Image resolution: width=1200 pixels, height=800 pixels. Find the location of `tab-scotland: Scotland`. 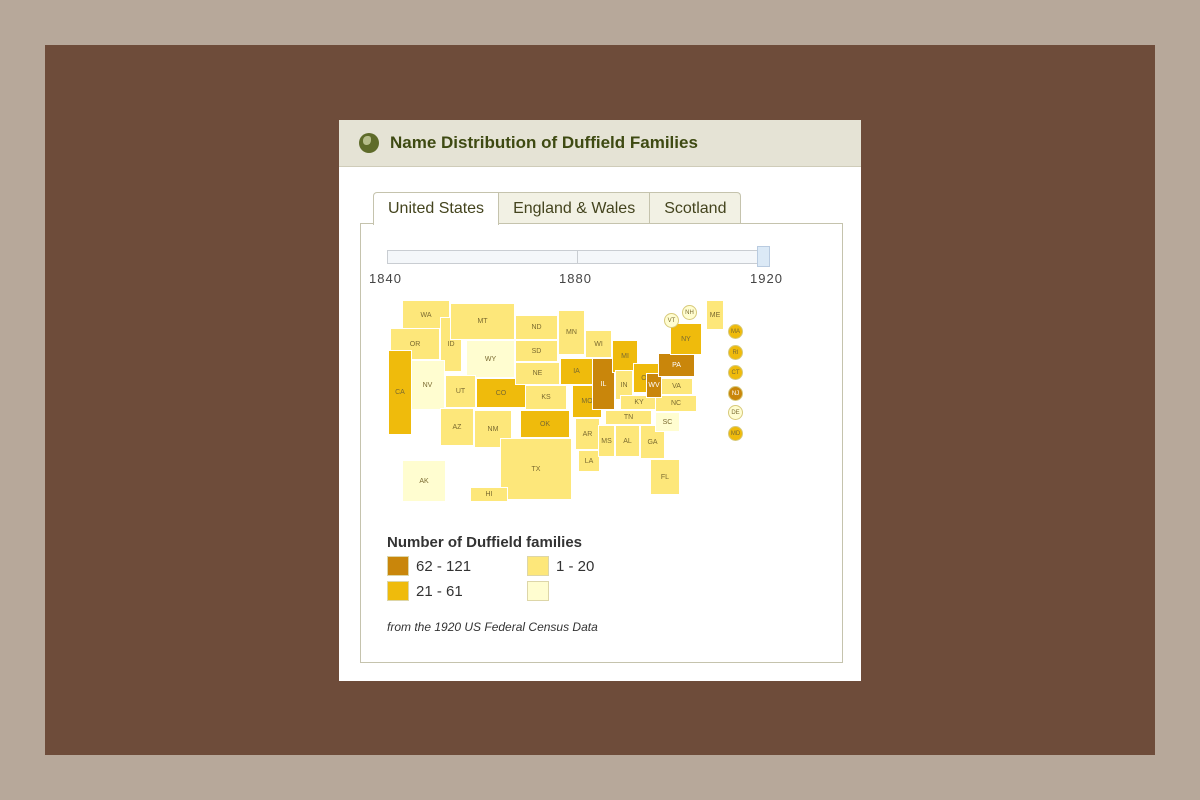

tab-scotland: Scotland is located at coordinates (696, 208).